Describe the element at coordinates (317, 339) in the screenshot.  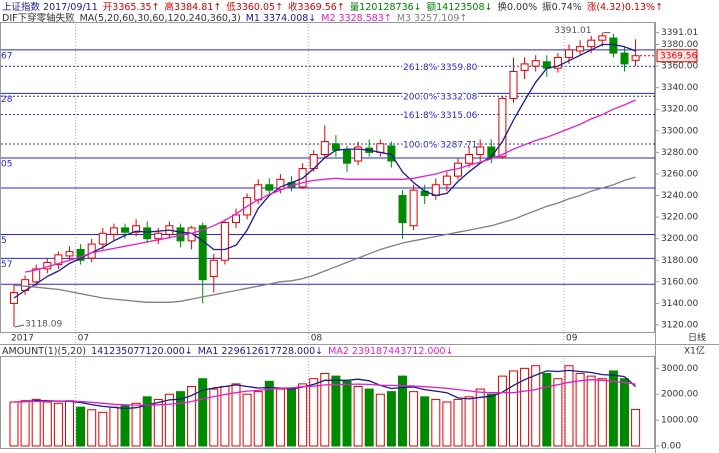
I see `x-tick-label: 08` at that location.